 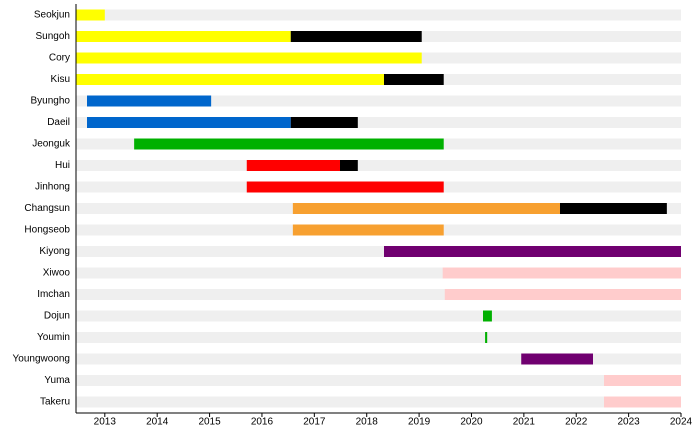 What do you see at coordinates (52, 187) in the screenshot?
I see `row-label: Jinhong` at bounding box center [52, 187].